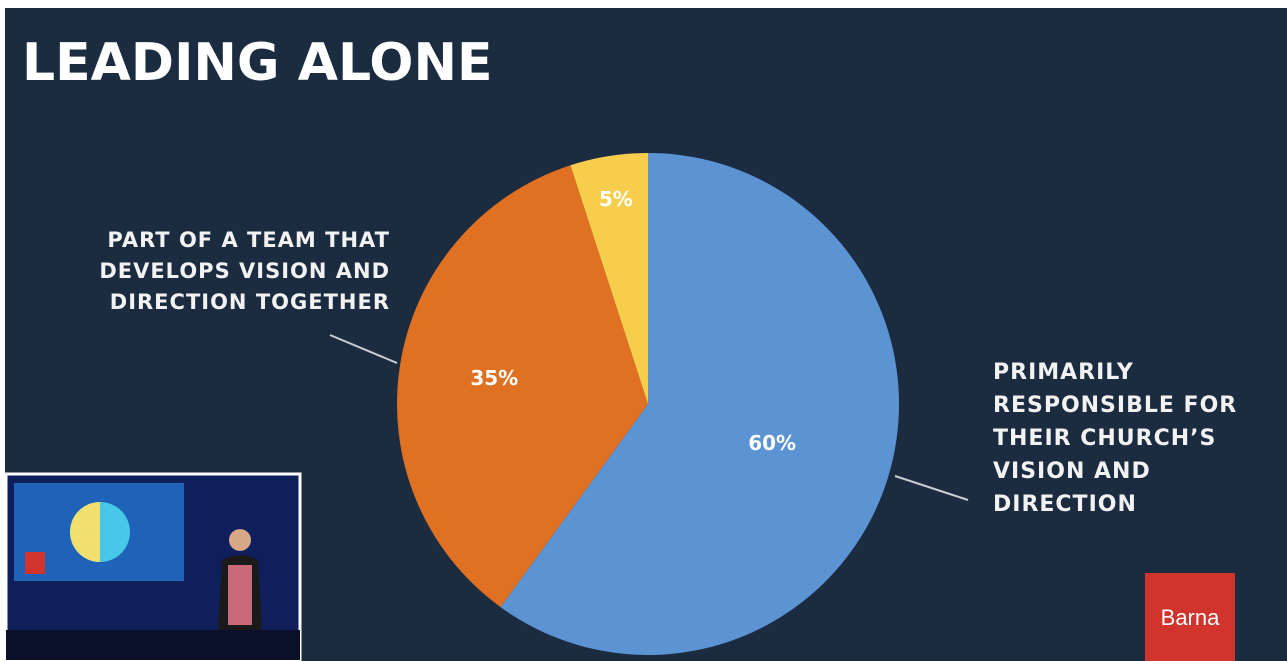 This screenshot has width=1287, height=661. What do you see at coordinates (153, 645) in the screenshot?
I see `inset-stage` at bounding box center [153, 645].